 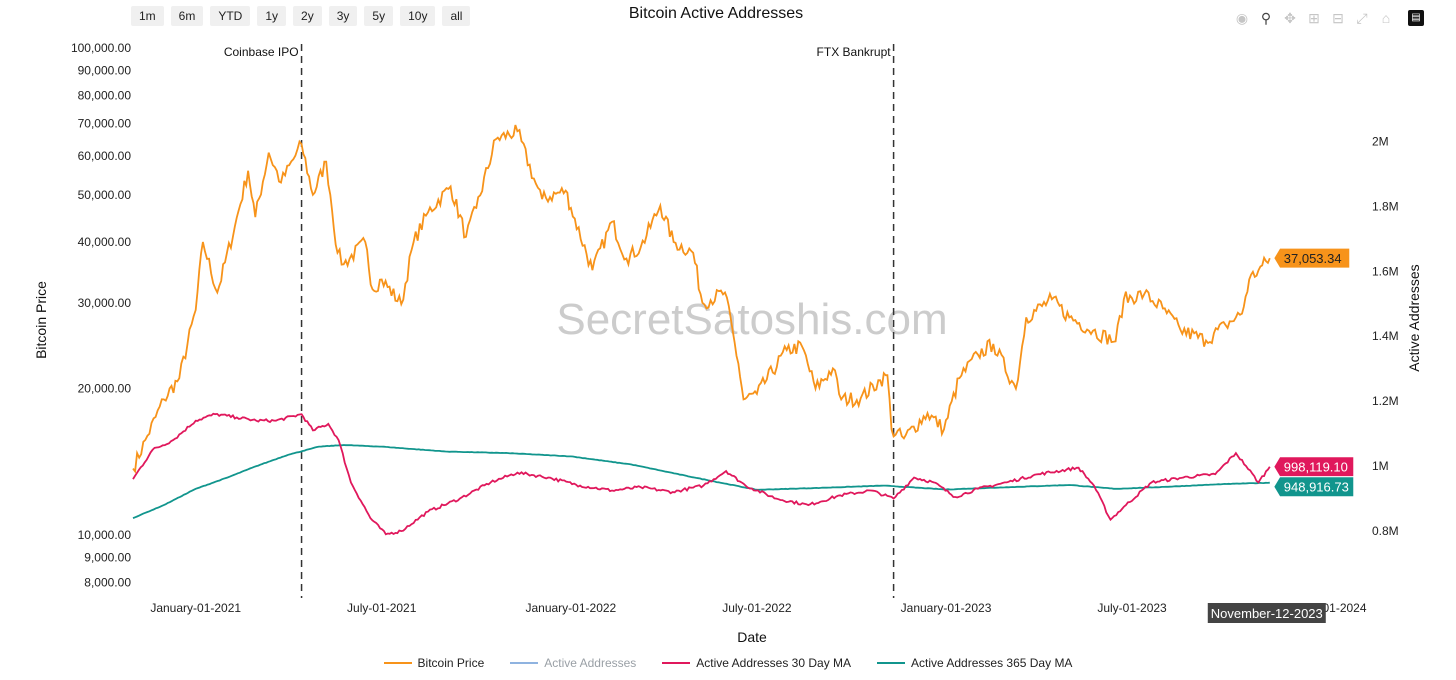 What do you see at coordinates (1242, 18) in the screenshot?
I see `camera-icon: ◉` at bounding box center [1242, 18].